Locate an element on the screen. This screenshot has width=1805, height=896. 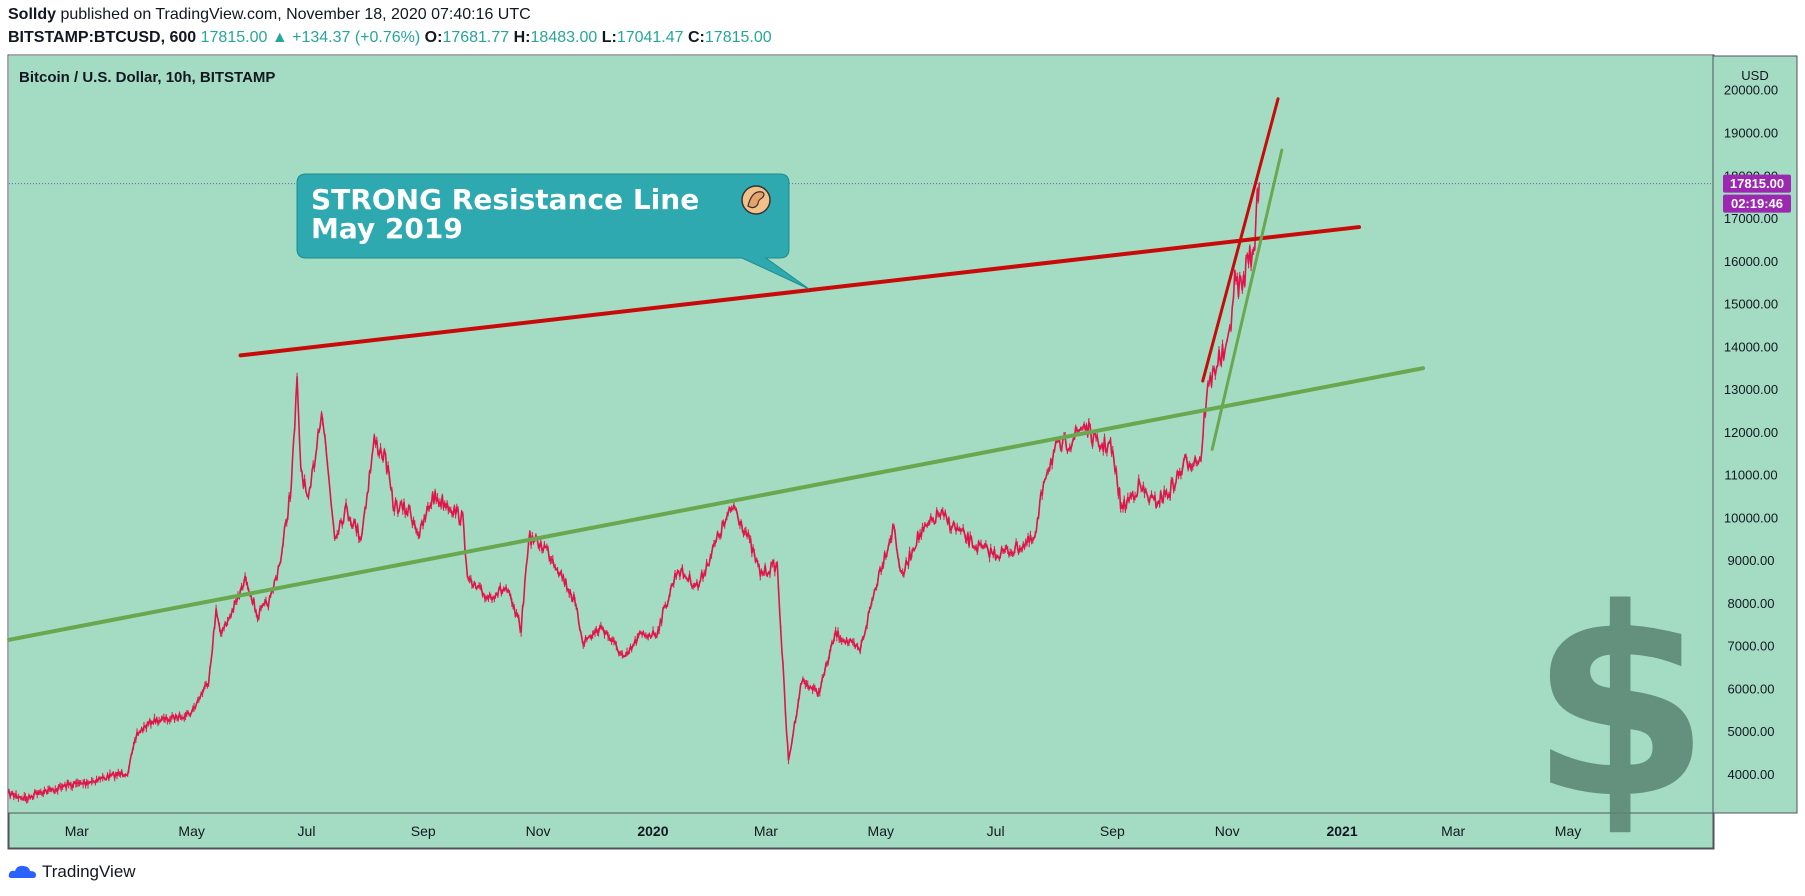
x-tick-label: 2021 is located at coordinates (1341, 831).